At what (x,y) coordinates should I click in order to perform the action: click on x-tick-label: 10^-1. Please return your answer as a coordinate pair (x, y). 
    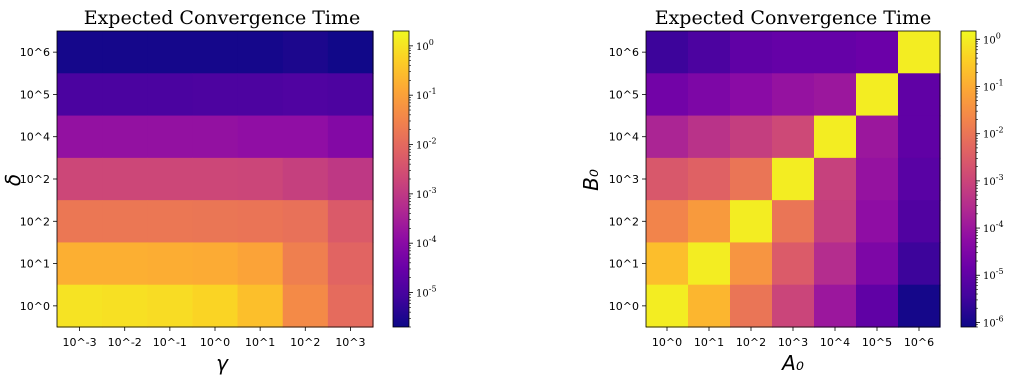
    Looking at the image, I should click on (170, 342).